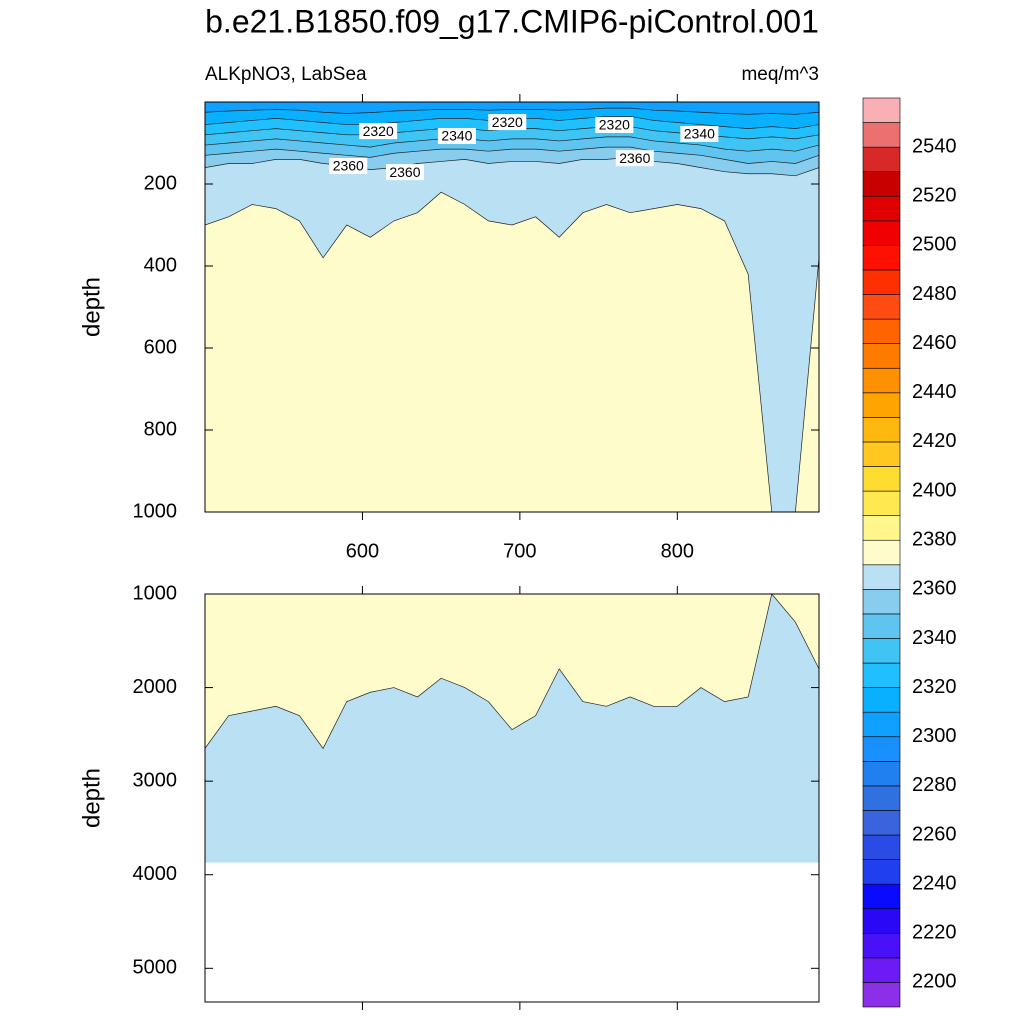 The width and height of the screenshot is (1024, 1024). What do you see at coordinates (934, 490) in the screenshot?
I see `colorbar-tick-label: 2400` at bounding box center [934, 490].